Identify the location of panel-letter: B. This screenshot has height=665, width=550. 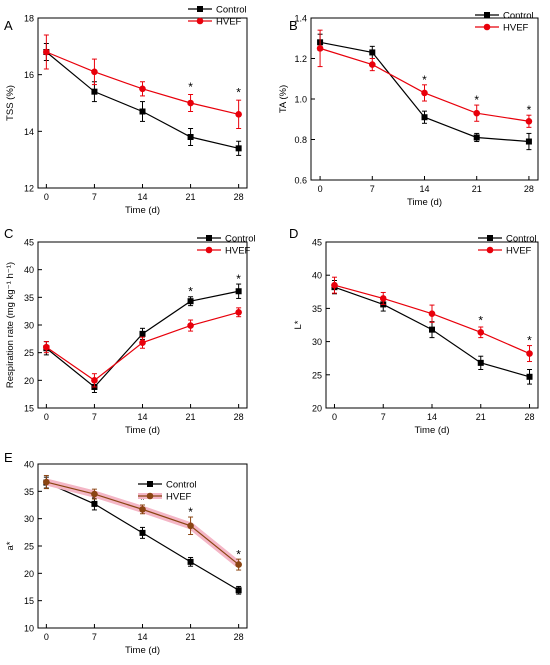
(293, 25).